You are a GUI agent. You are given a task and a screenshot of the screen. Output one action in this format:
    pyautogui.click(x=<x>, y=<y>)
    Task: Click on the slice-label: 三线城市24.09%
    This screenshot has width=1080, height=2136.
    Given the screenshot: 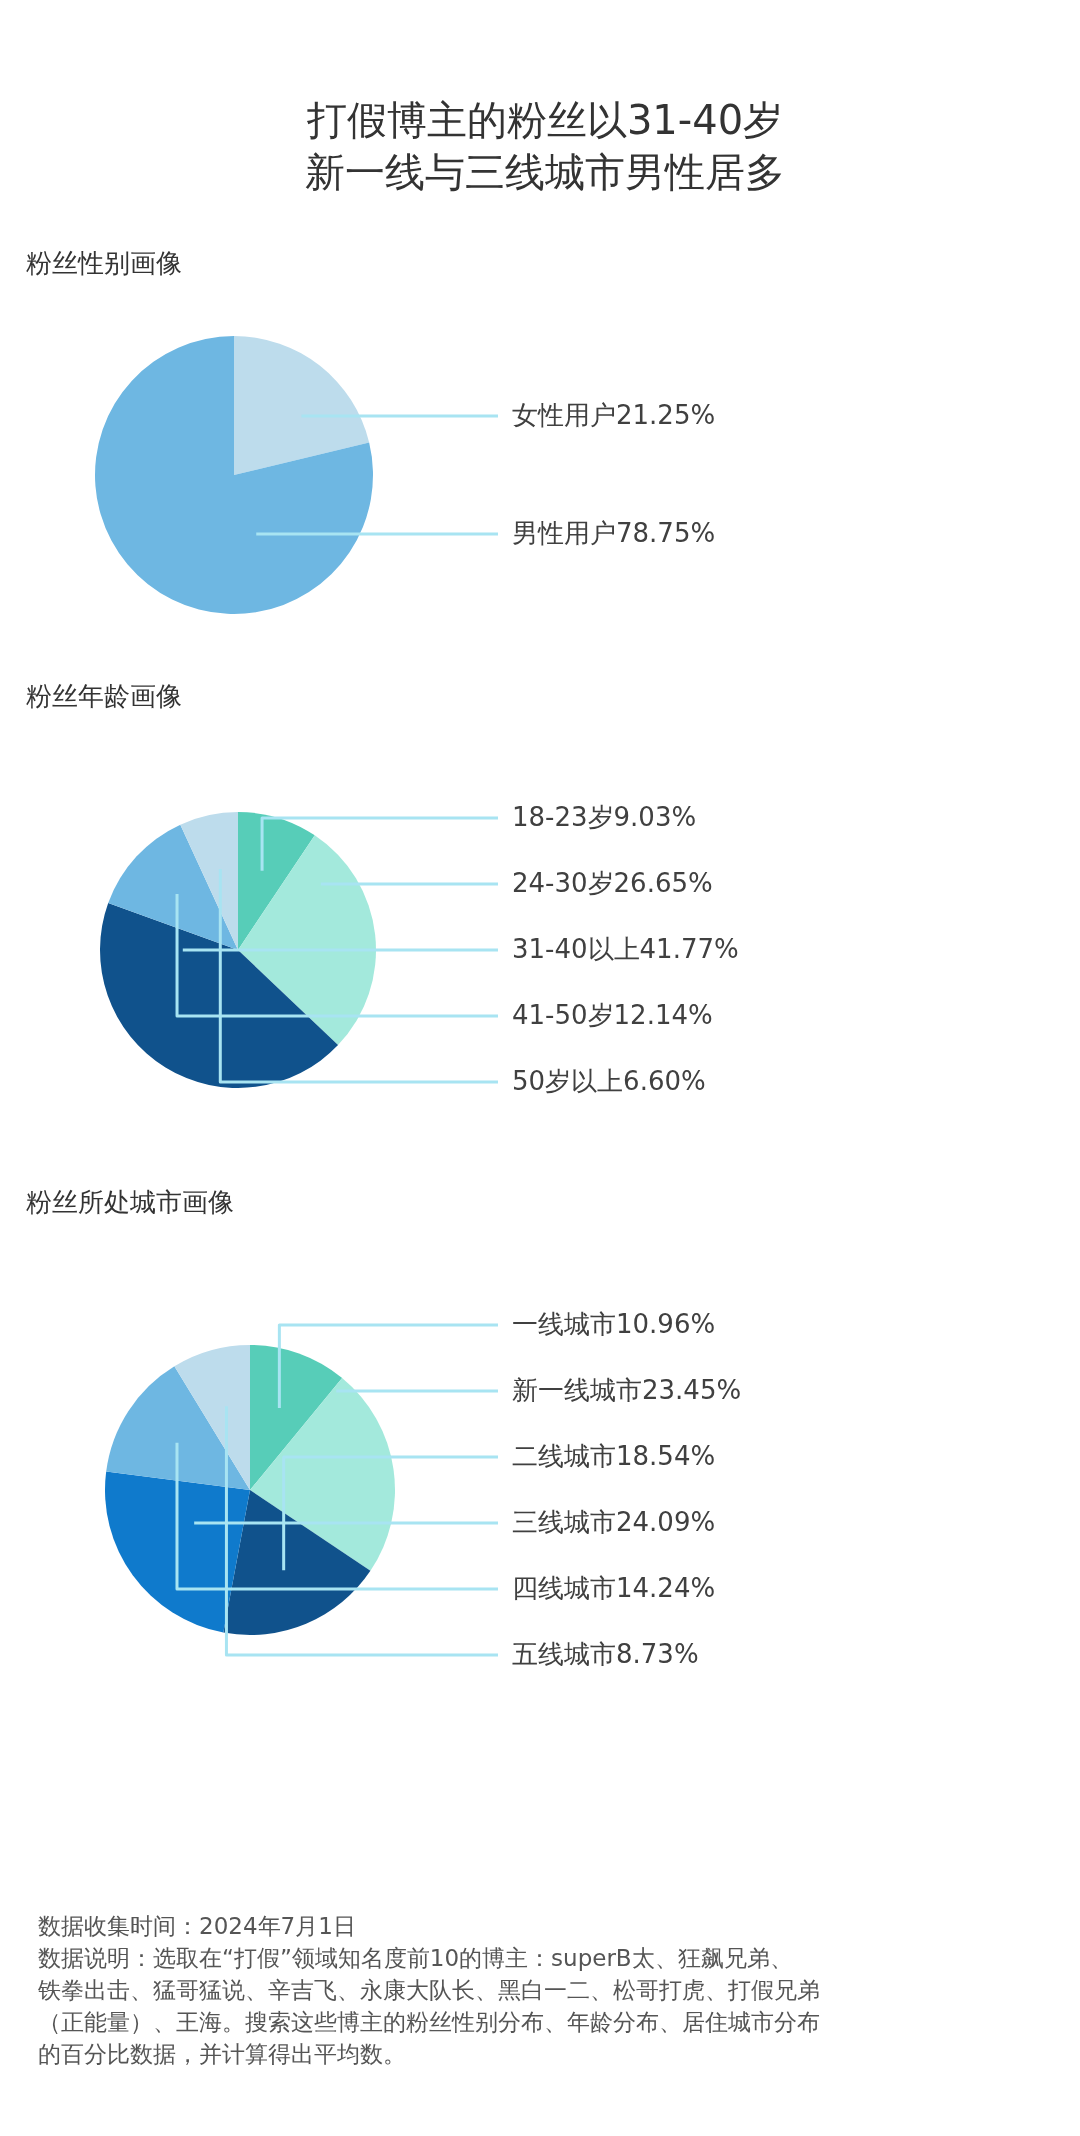 What is the action you would take?
    pyautogui.click(x=614, y=1522)
    